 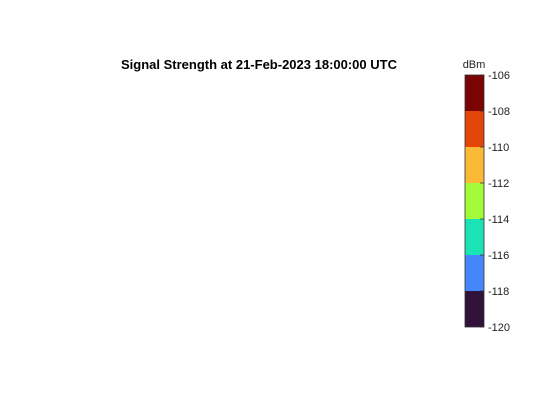 I want to click on colorbar-tick-label: -112, so click(x=498, y=184).